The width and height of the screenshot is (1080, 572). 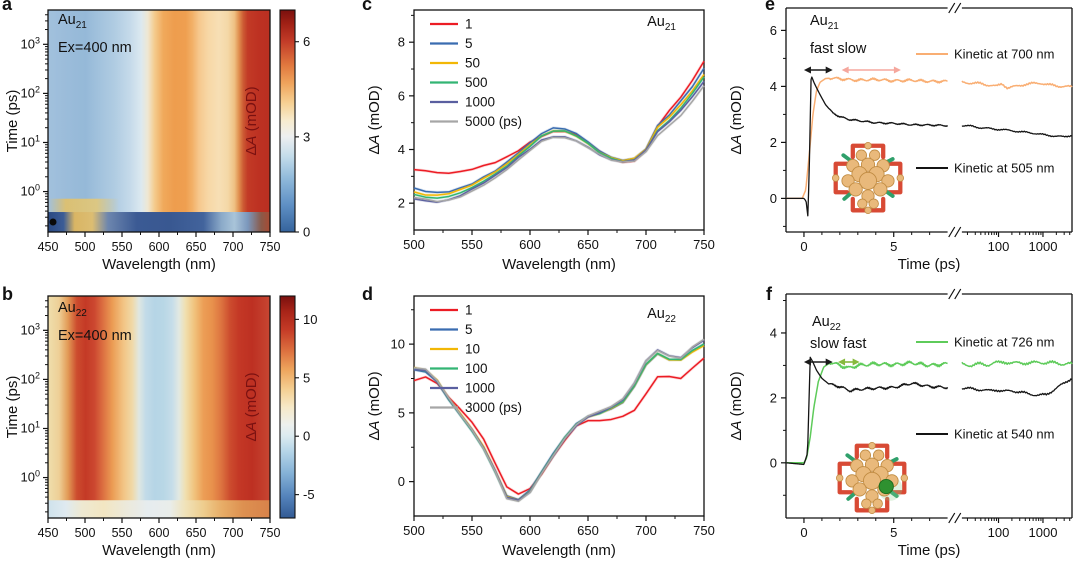 I want to click on panel-d-ylabel: ΔA (mOD), so click(x=374, y=406).